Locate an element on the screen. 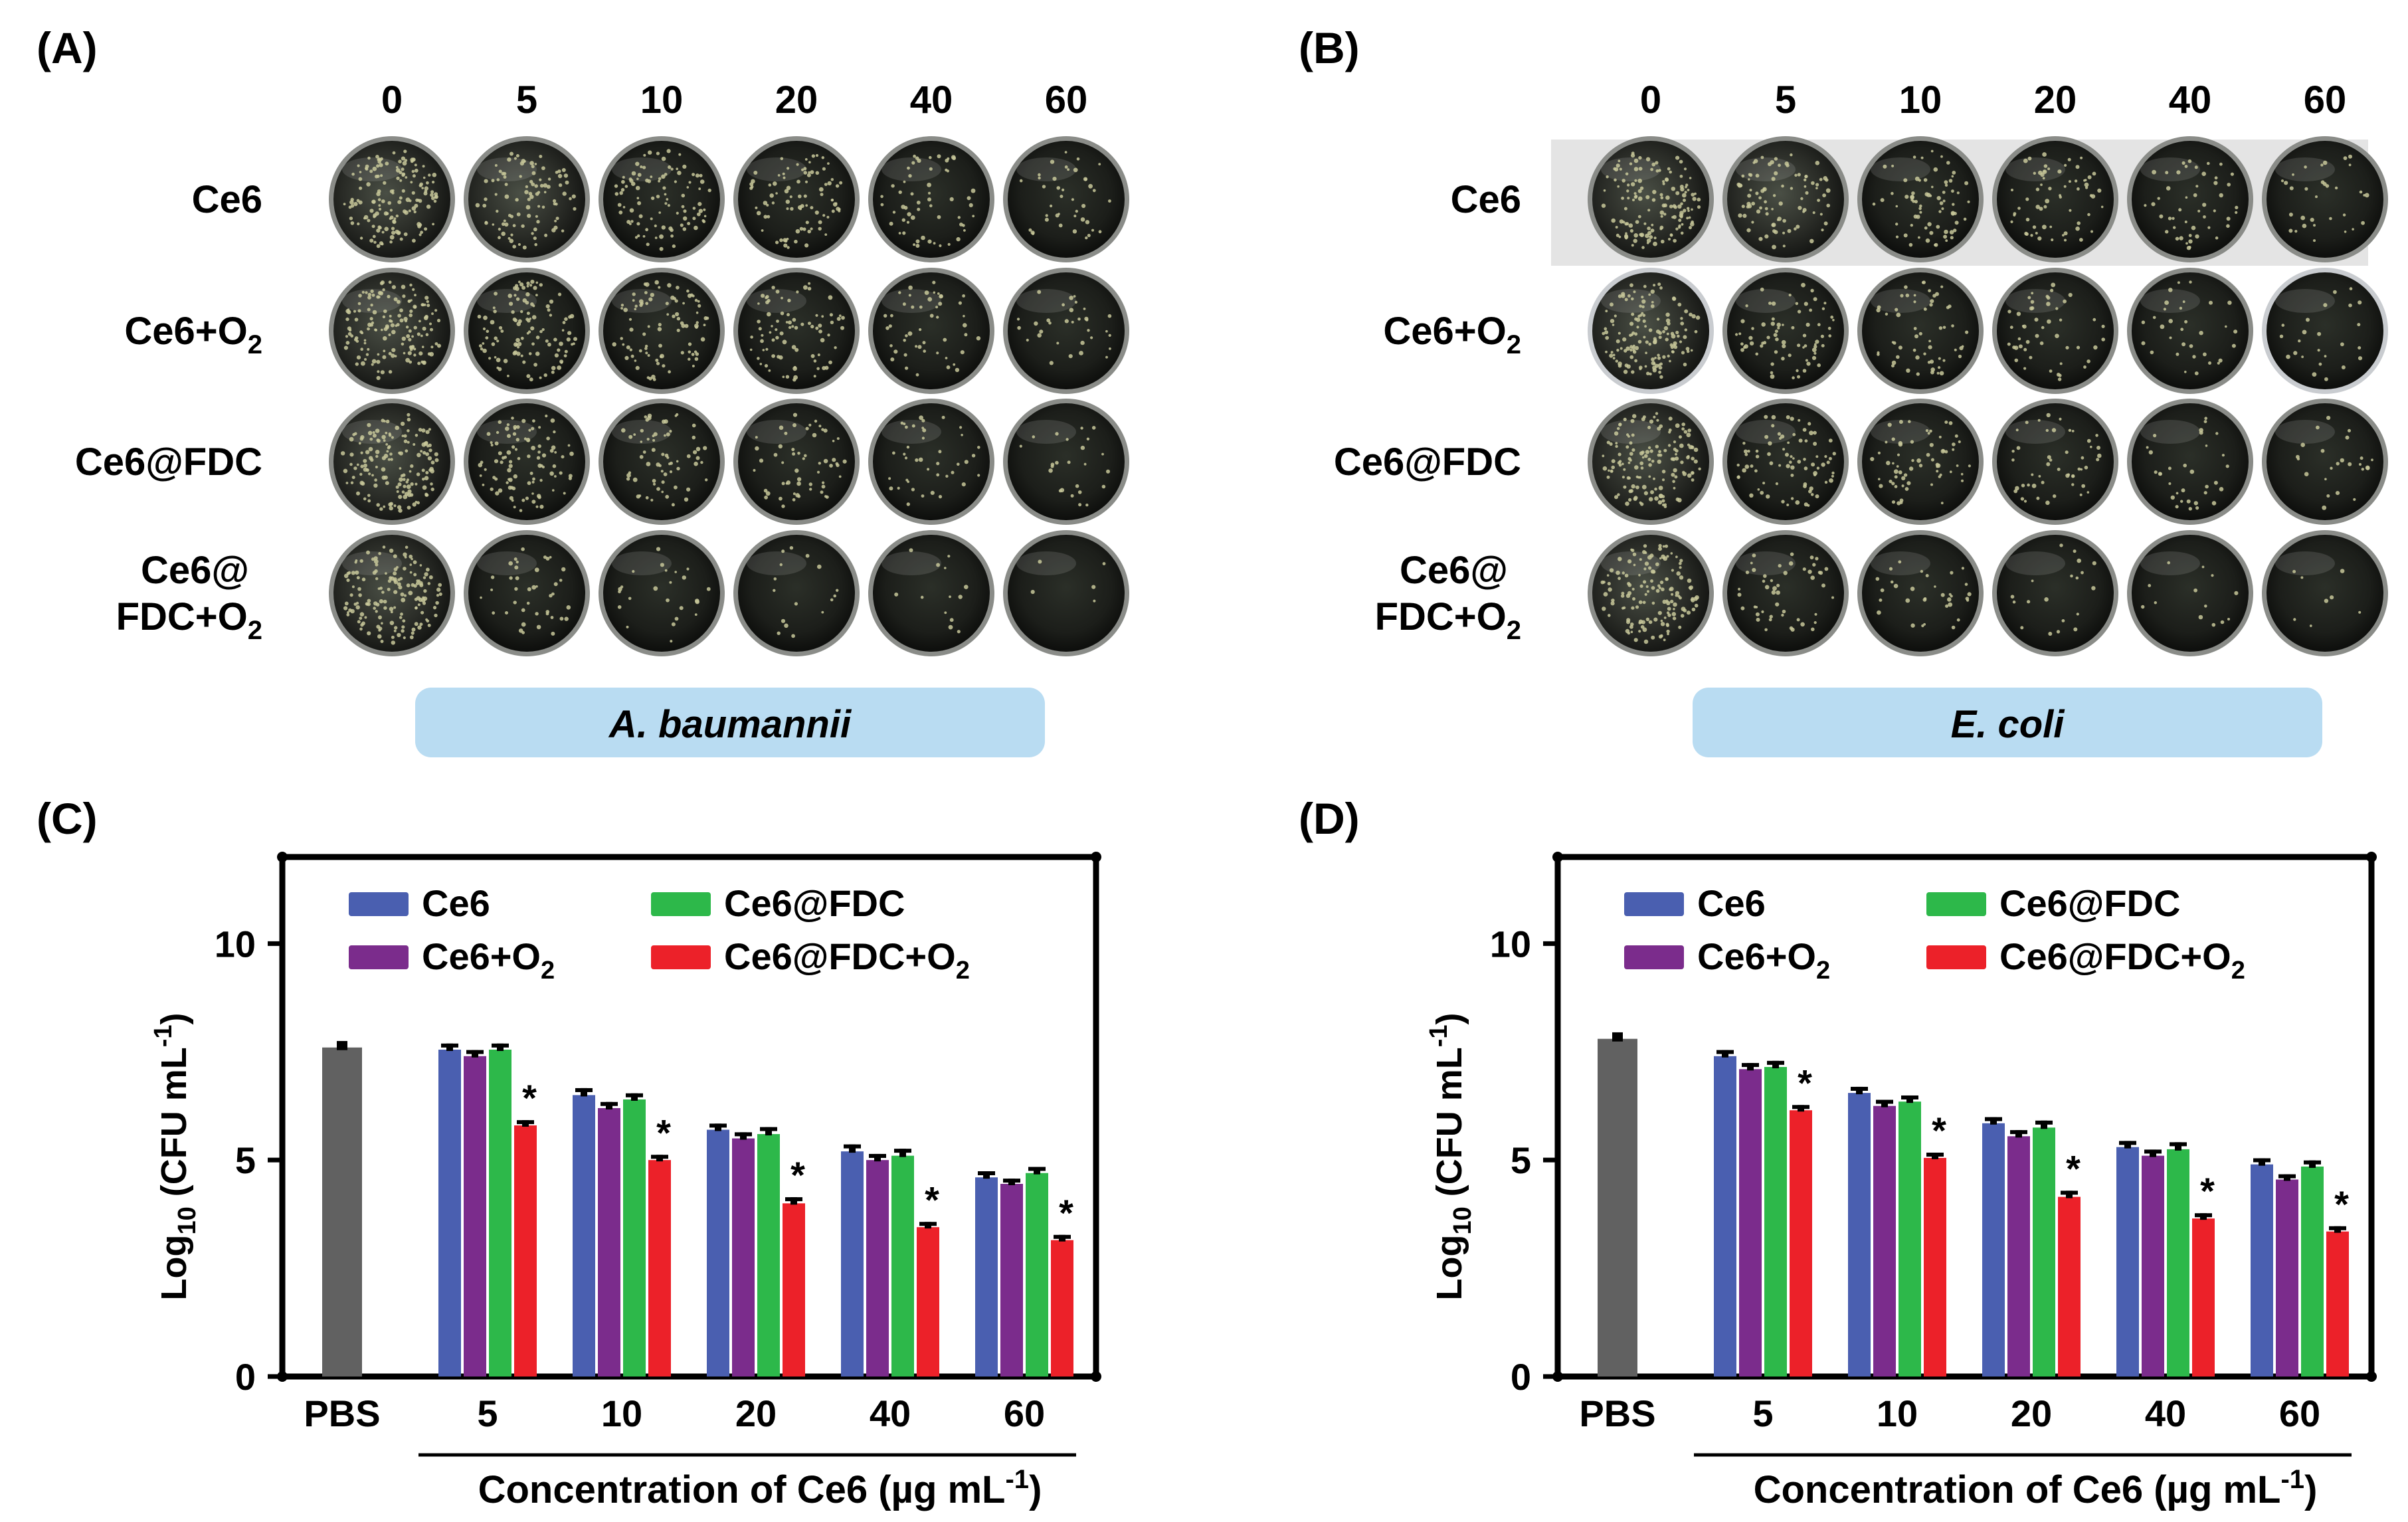 This screenshot has width=2408, height=1522. legend-swatch is located at coordinates (379, 957).